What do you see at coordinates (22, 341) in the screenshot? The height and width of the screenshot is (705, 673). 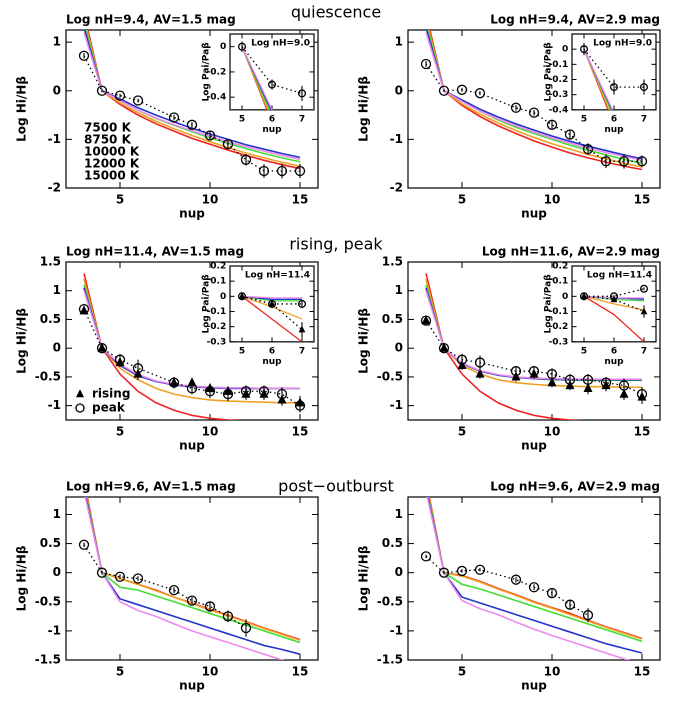 I see `y-axis-label: Log Hi/Hβ` at bounding box center [22, 341].